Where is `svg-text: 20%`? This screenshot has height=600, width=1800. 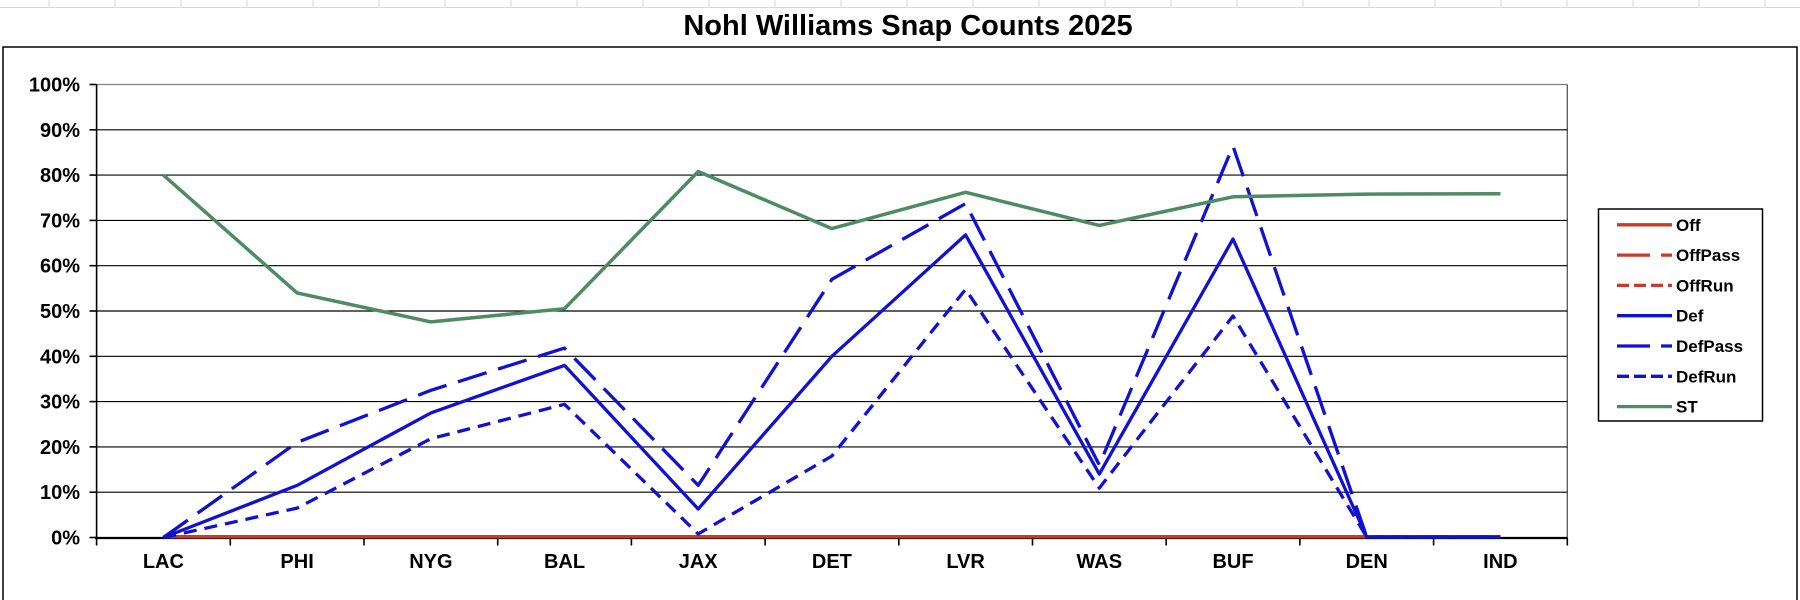
svg-text: 20% is located at coordinates (60, 448).